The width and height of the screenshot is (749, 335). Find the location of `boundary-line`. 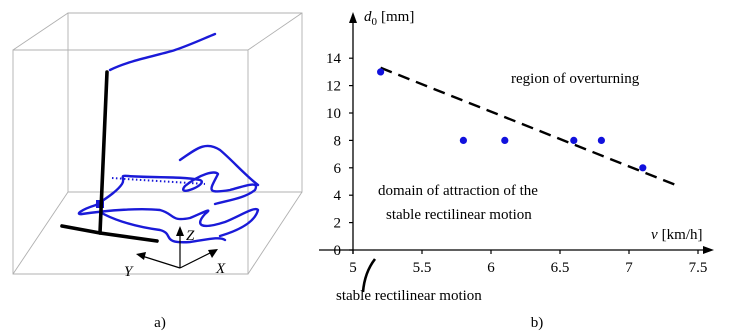

boundary-line is located at coordinates (529, 126).